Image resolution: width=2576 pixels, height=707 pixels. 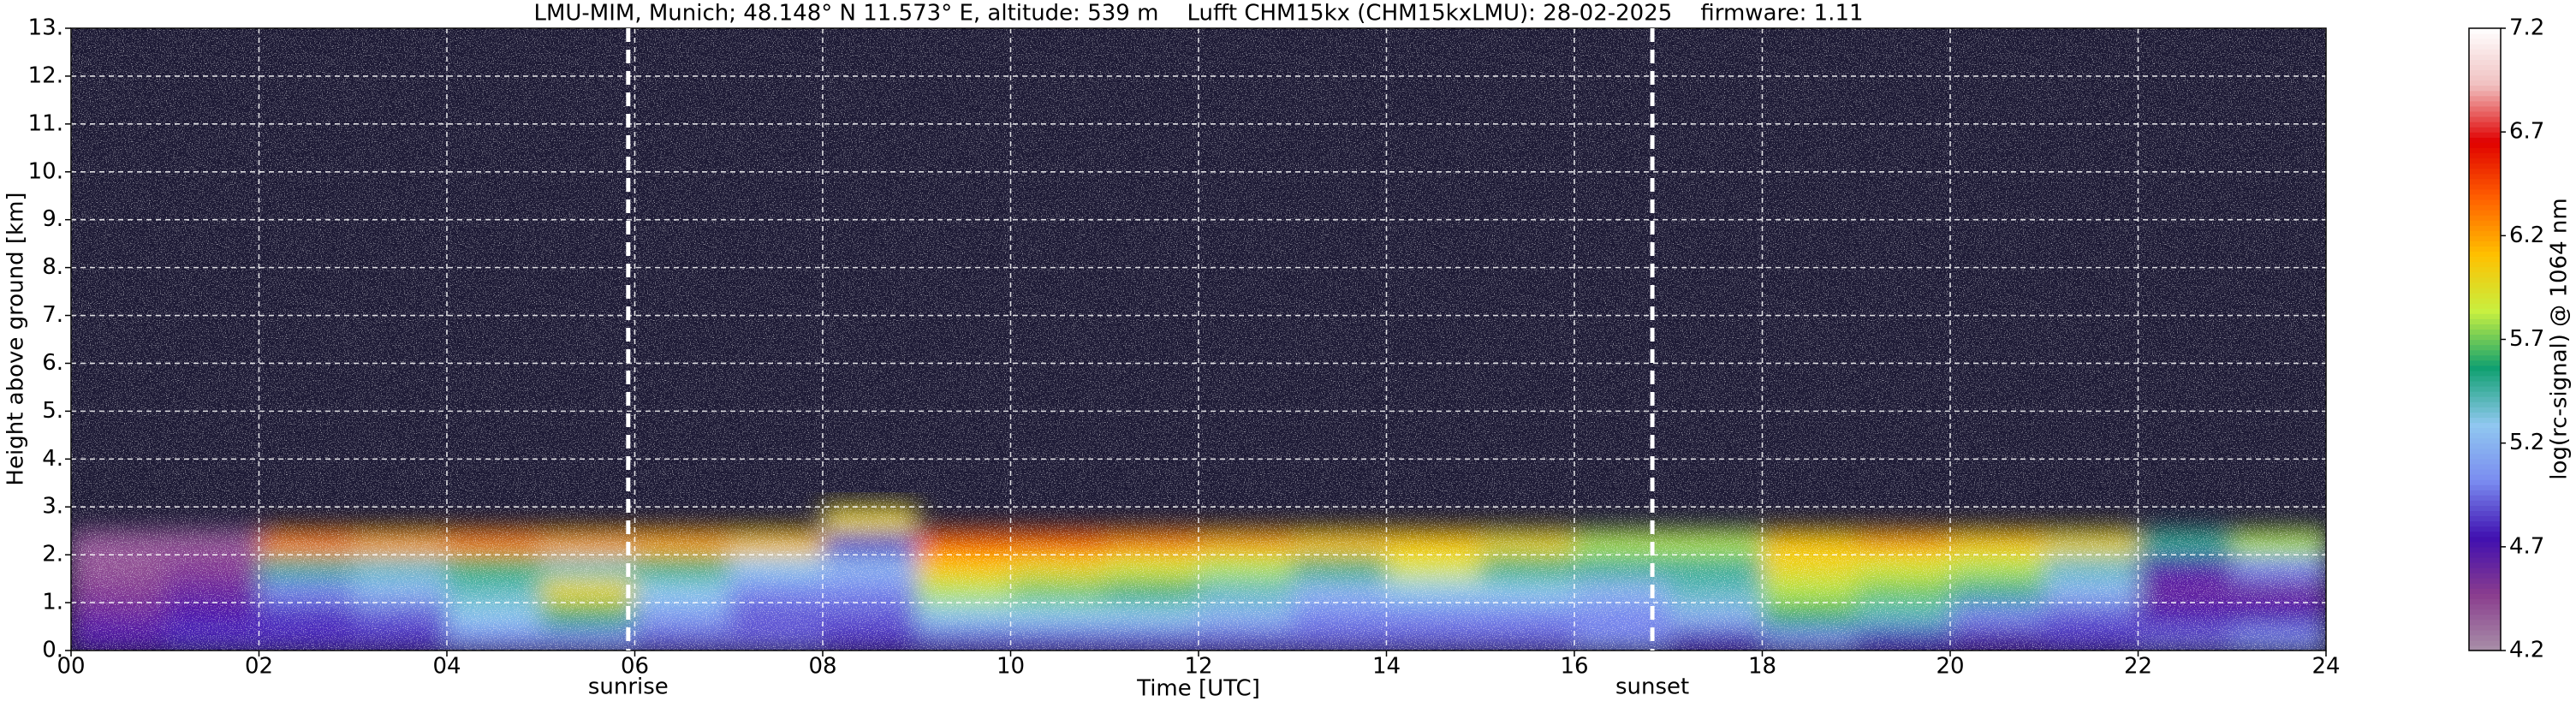 I want to click on x-tick-label: 16, so click(x=1574, y=667).